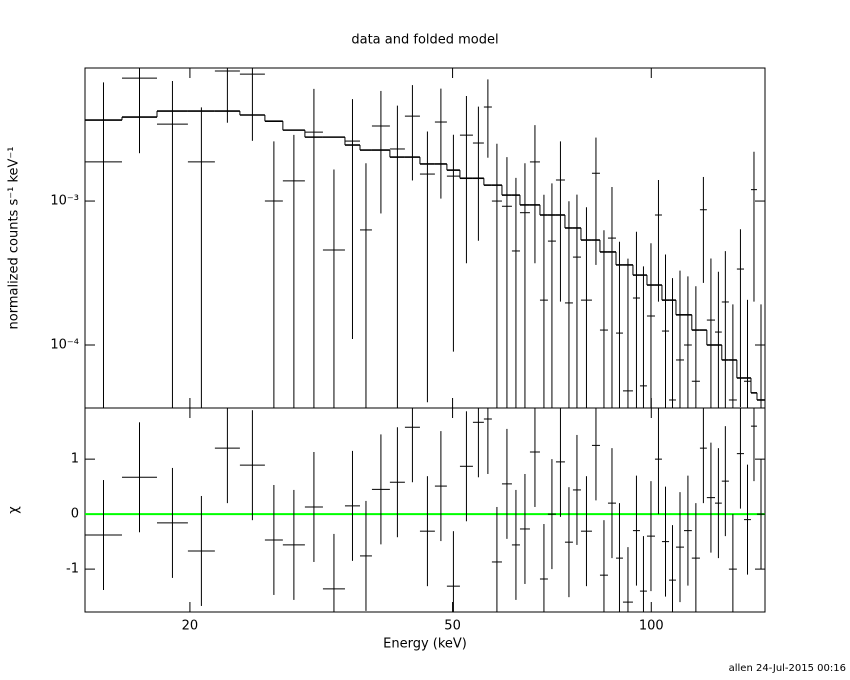 The image size is (850, 680). What do you see at coordinates (14, 510) in the screenshot?
I see `y-axis-label: χ` at bounding box center [14, 510].